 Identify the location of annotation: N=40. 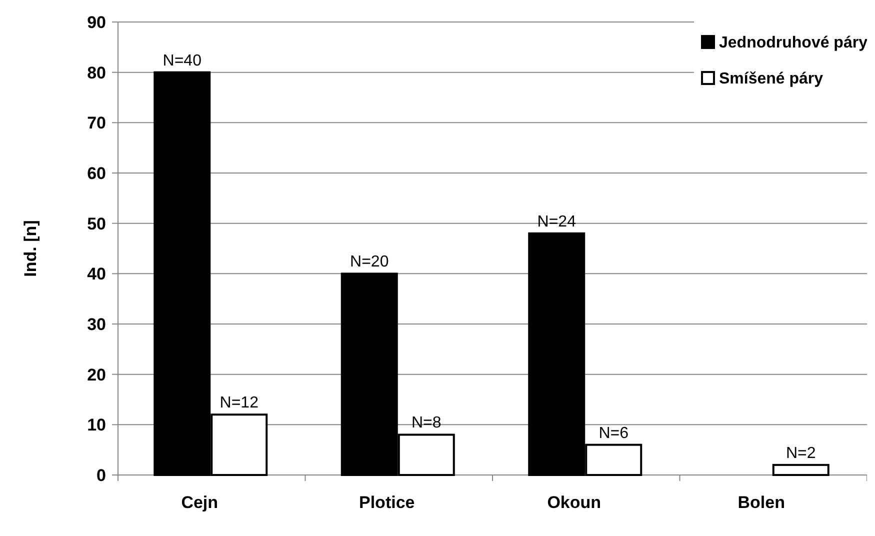
(182, 61).